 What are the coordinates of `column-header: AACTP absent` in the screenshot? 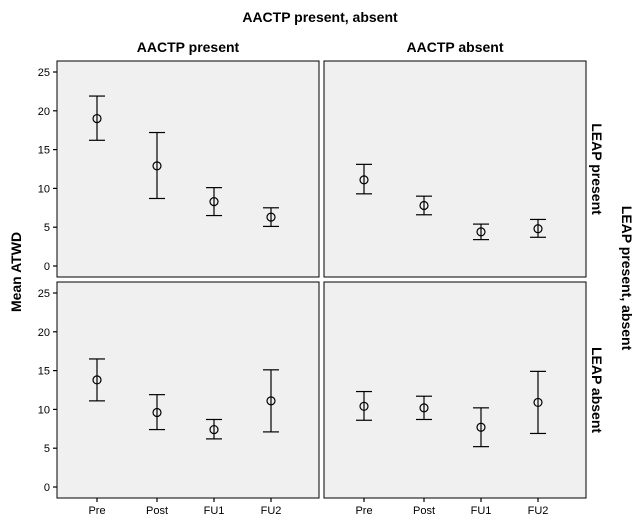 It's located at (455, 47).